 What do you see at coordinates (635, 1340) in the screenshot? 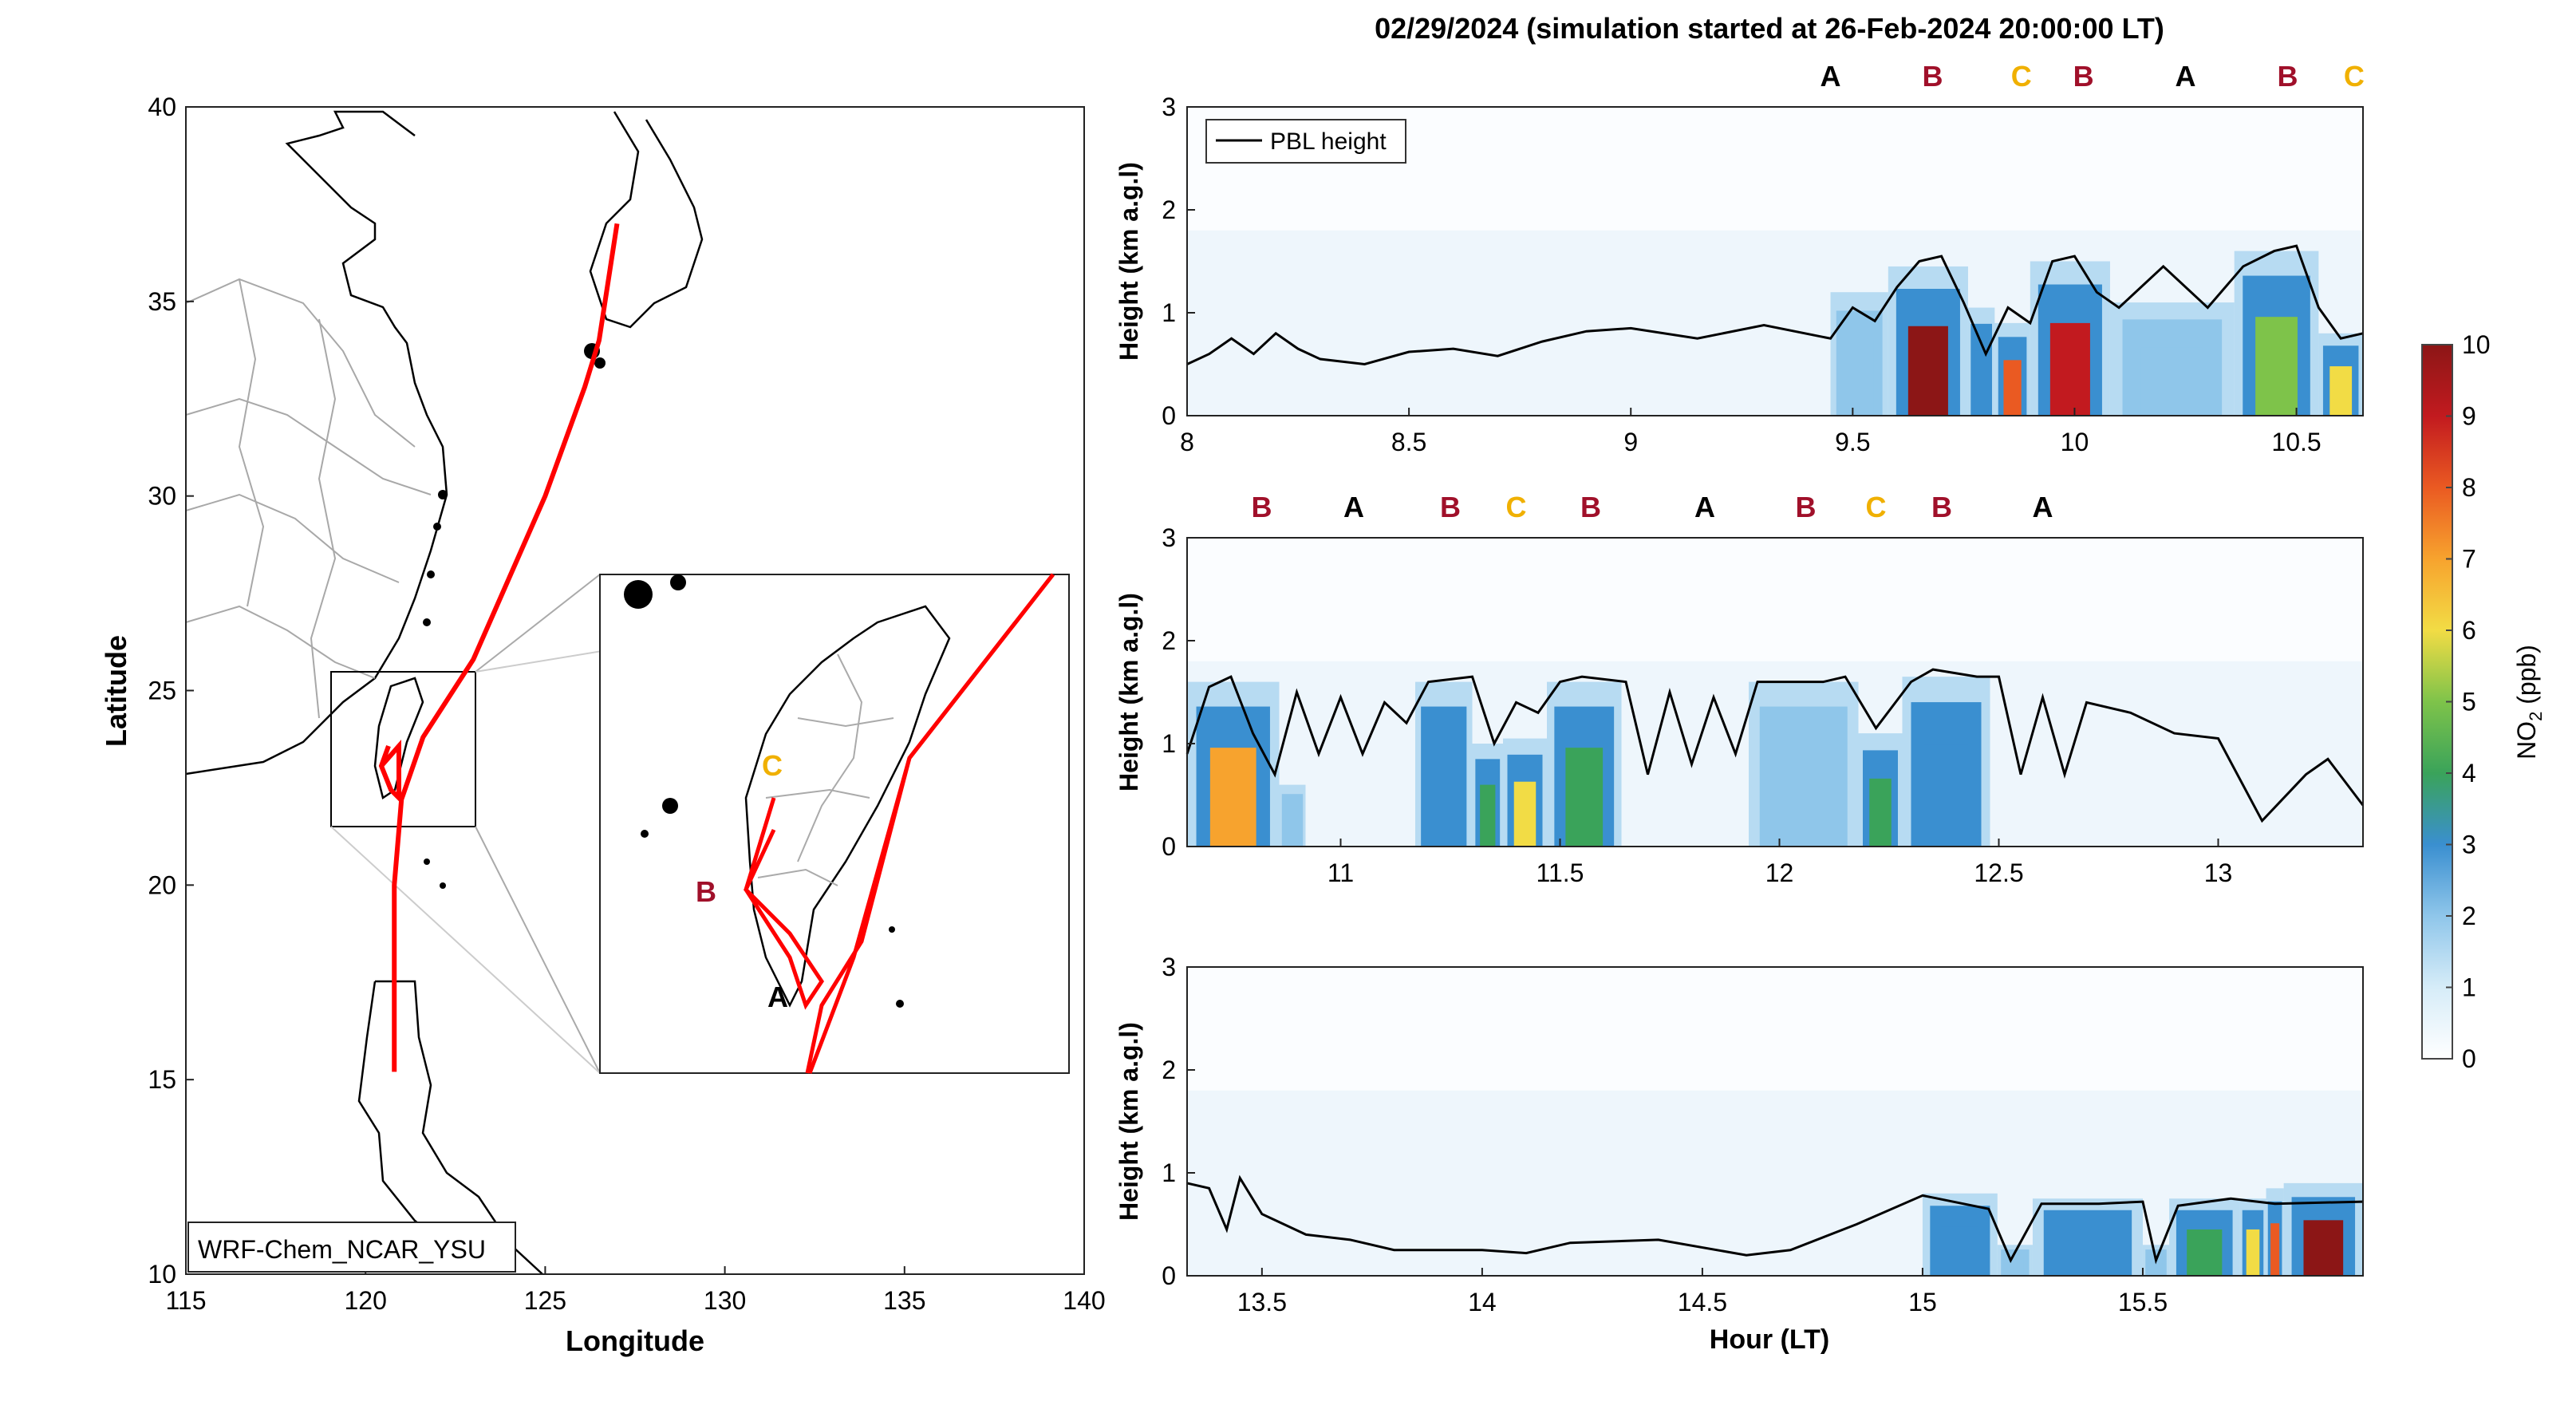
I see `map-xlabel: Longitude` at bounding box center [635, 1340].